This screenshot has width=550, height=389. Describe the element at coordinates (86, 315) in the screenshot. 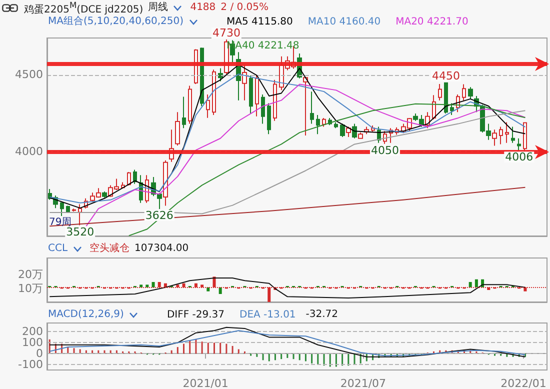

I see `text: MACD(12,26,9)` at that location.